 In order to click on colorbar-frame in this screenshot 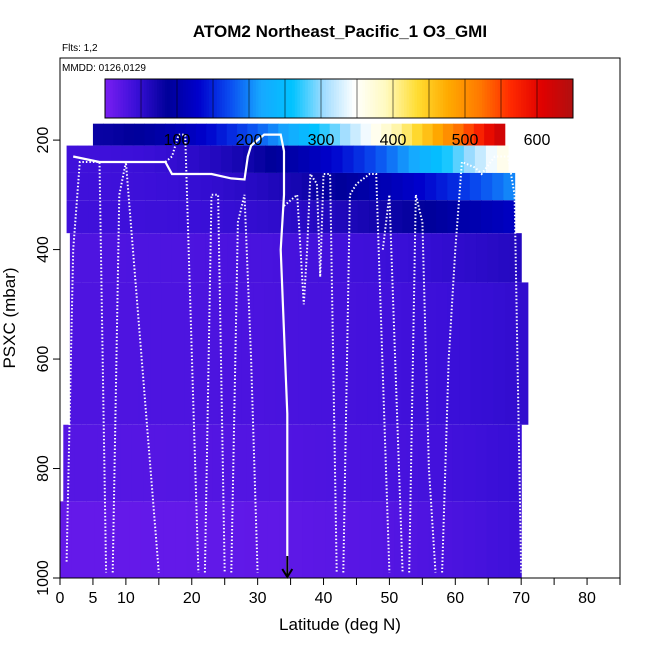, I will do `click(339, 98)`.